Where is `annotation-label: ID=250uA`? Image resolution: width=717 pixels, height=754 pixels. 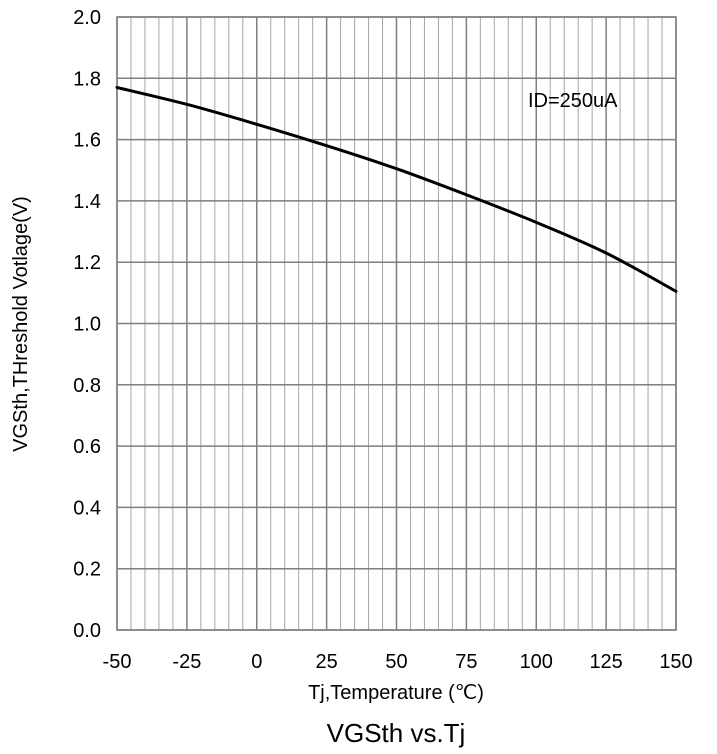 annotation-label: ID=250uA is located at coordinates (573, 101).